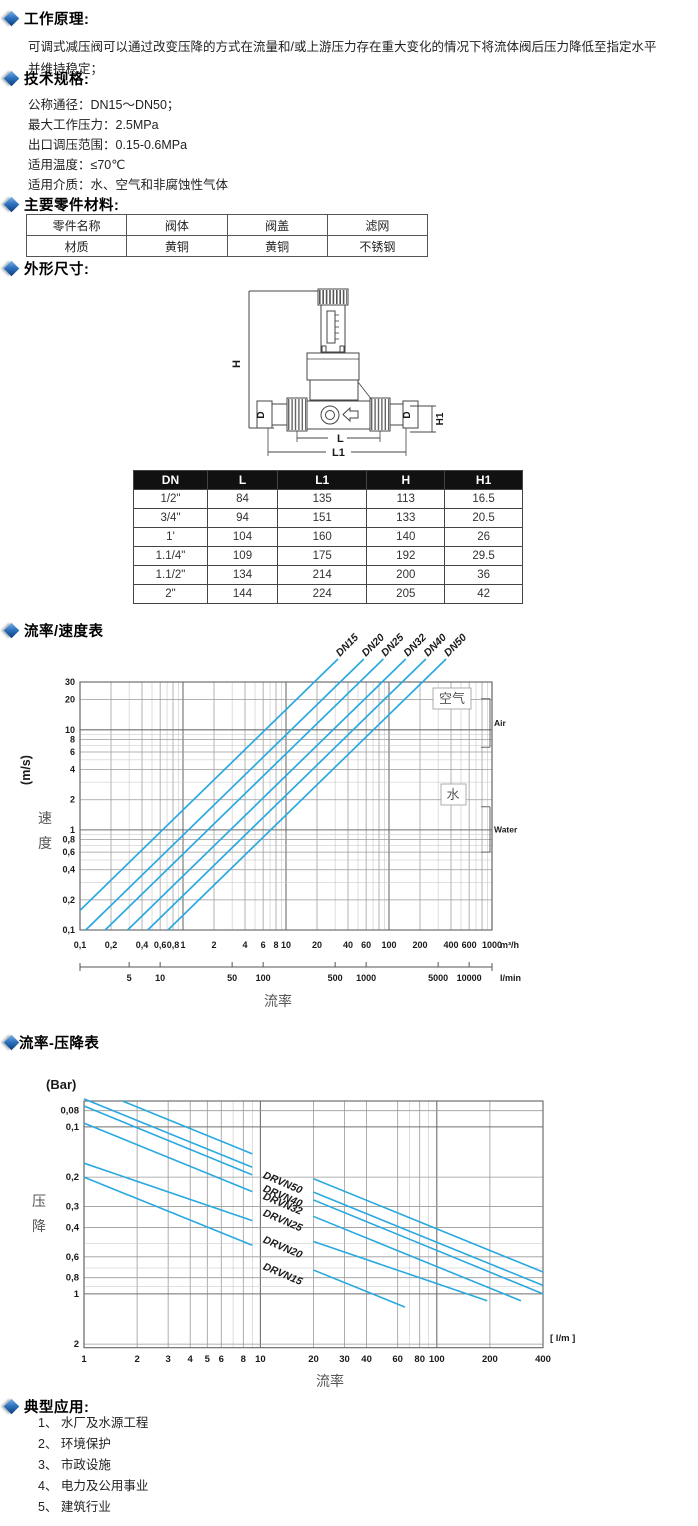  I want to click on x-tick-label: 0,4, so click(142, 945).